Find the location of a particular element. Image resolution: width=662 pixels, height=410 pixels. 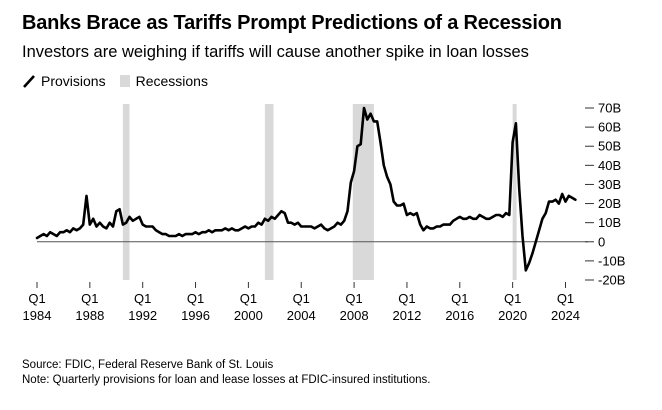

x-tick-label-year: 2024 is located at coordinates (565, 315).